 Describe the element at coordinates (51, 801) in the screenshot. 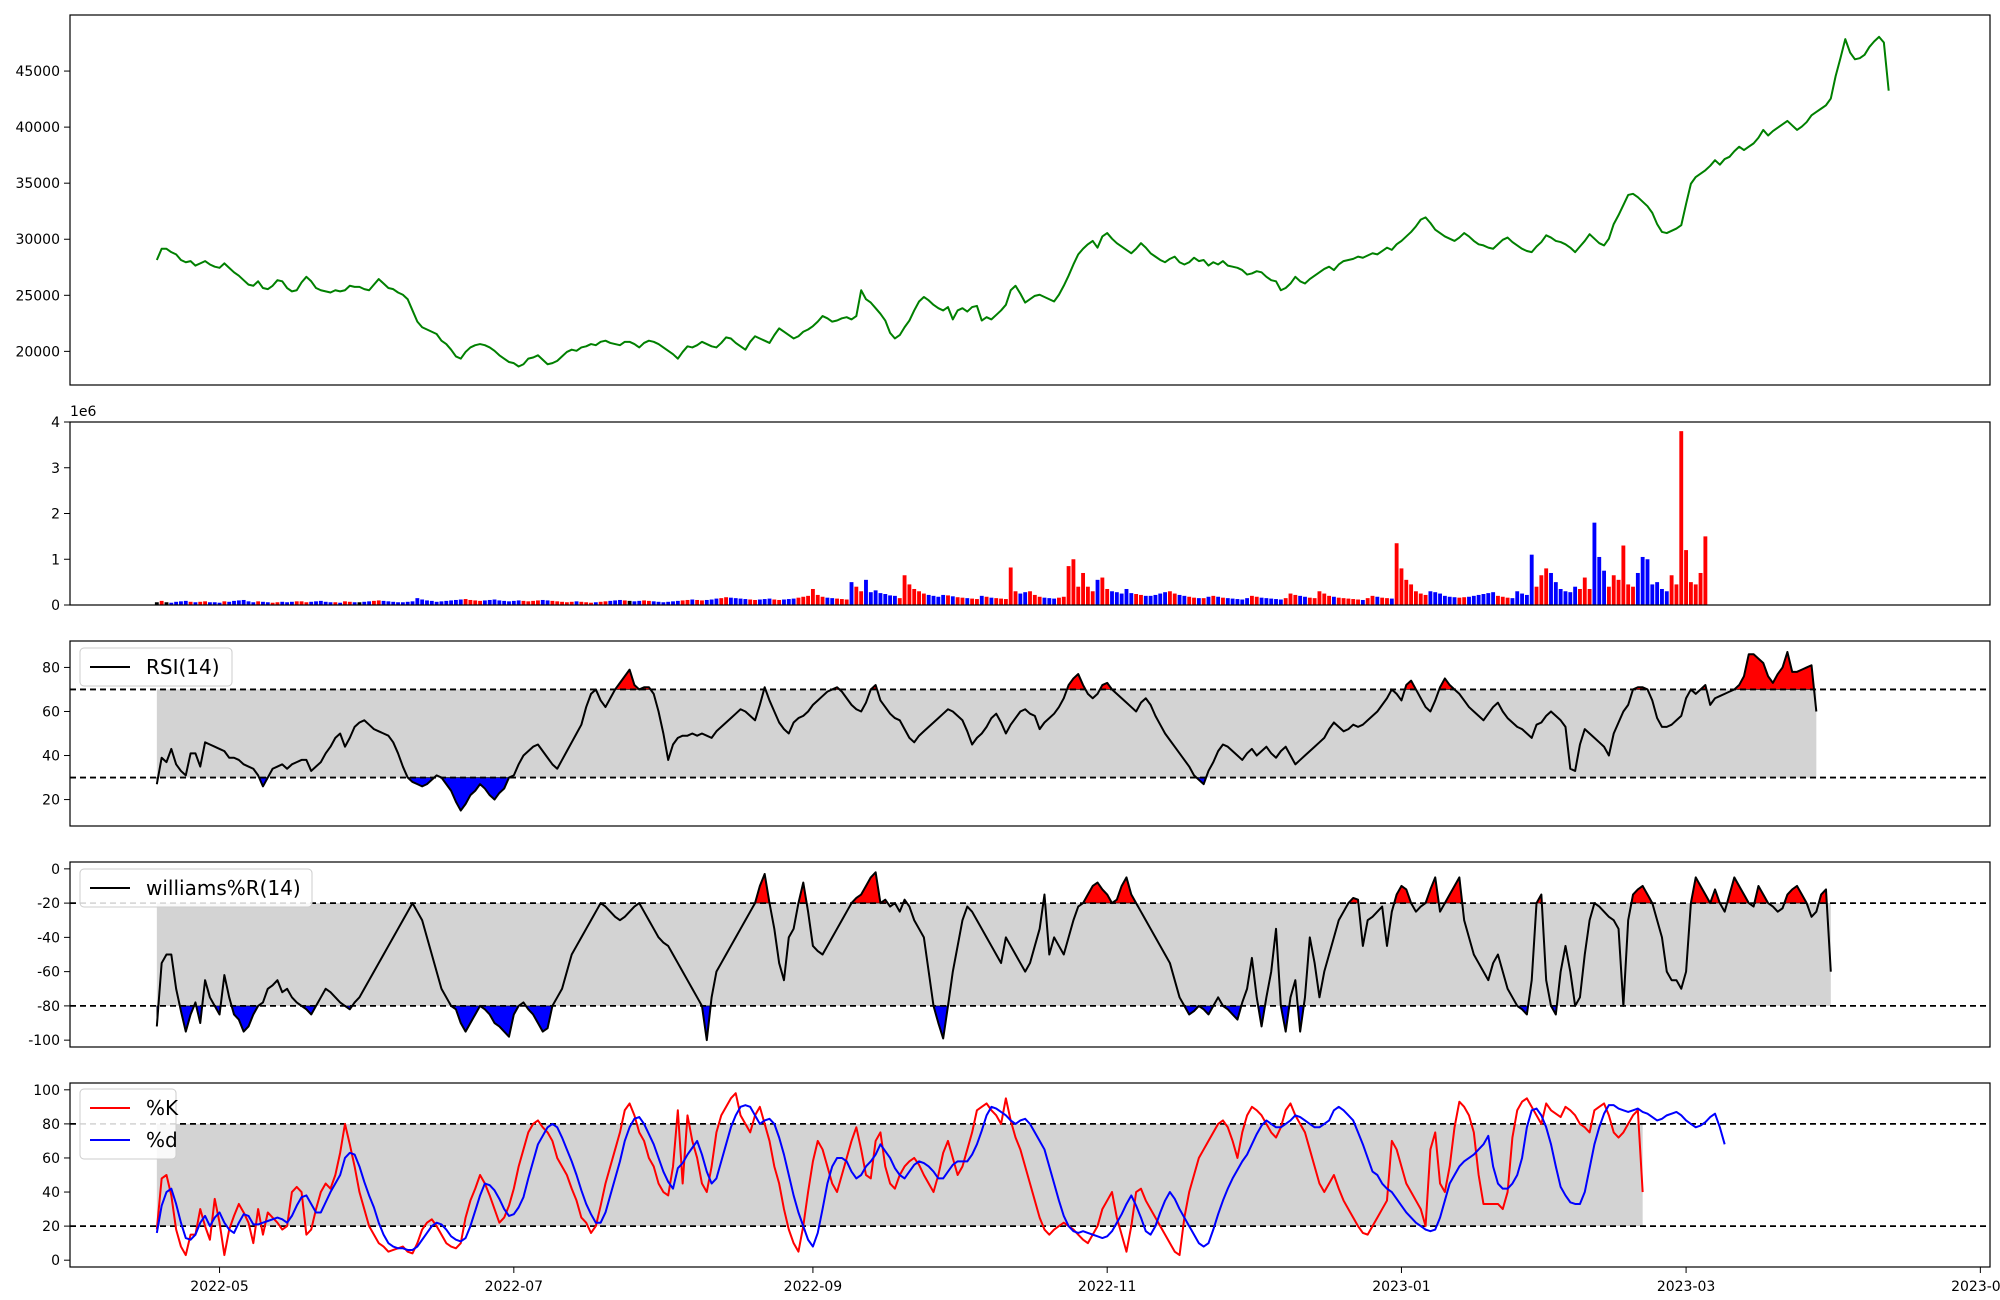

I see `rsi-ytick-label: 20` at that location.